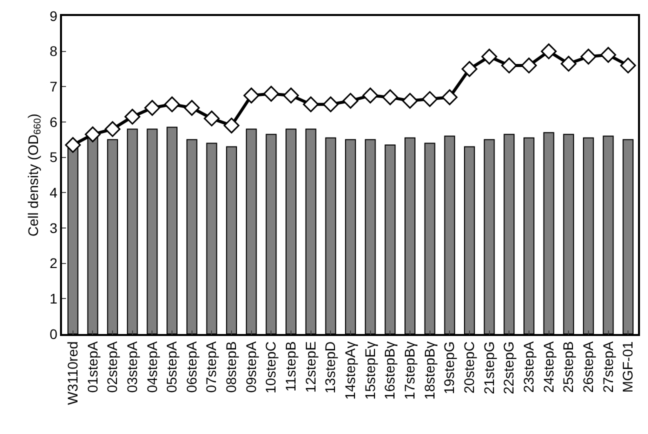 This screenshot has height=434, width=648. Describe the element at coordinates (628, 367) in the screenshot. I see `x-tick-label: MGF-01` at that location.